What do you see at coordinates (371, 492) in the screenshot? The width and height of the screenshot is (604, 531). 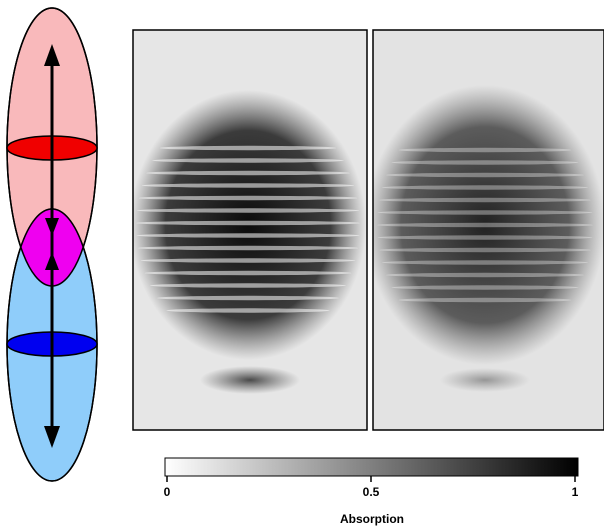 I see `tick-label: 0.5` at bounding box center [371, 492].